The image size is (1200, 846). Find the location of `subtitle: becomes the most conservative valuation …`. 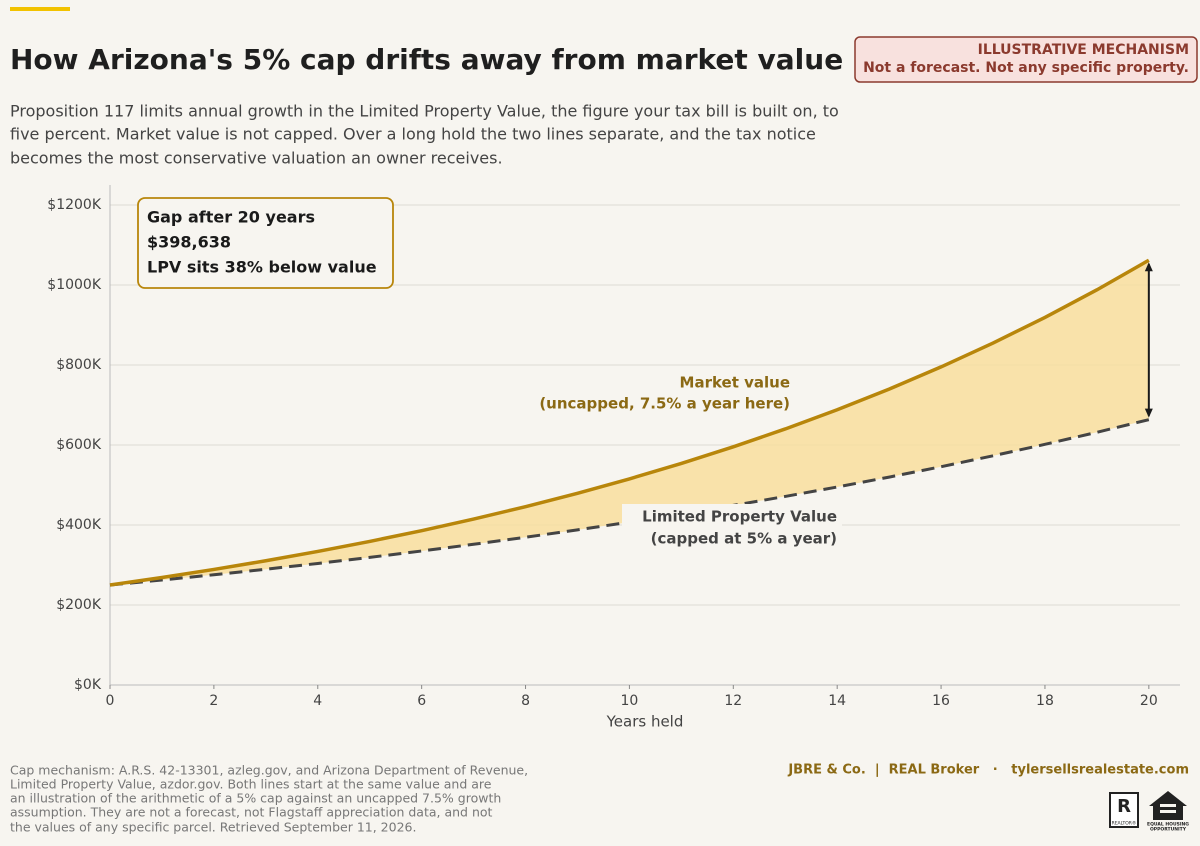

subtitle: becomes the most conservative valuation … is located at coordinates (256, 158).